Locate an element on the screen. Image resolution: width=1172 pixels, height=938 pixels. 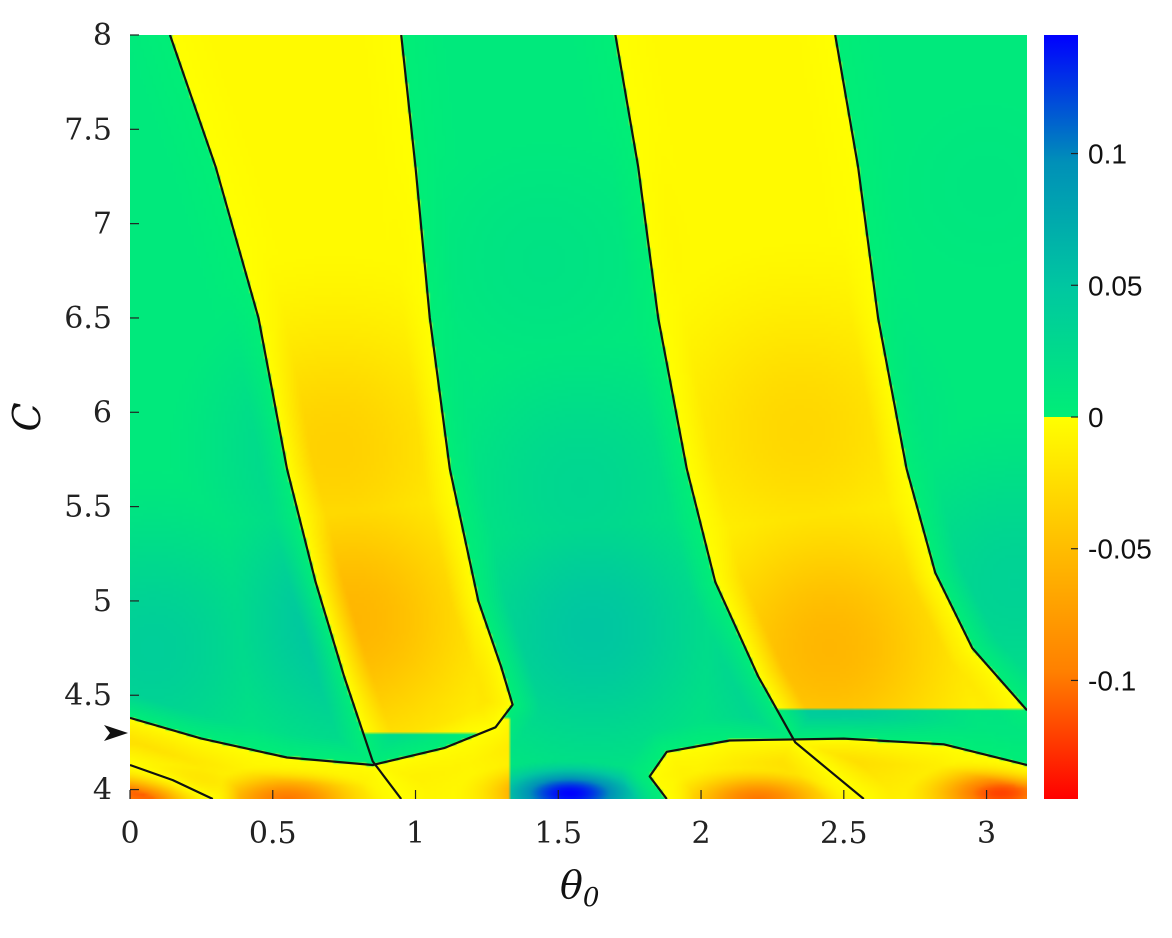
y-tick-label: 7.5 is located at coordinates (88, 129).